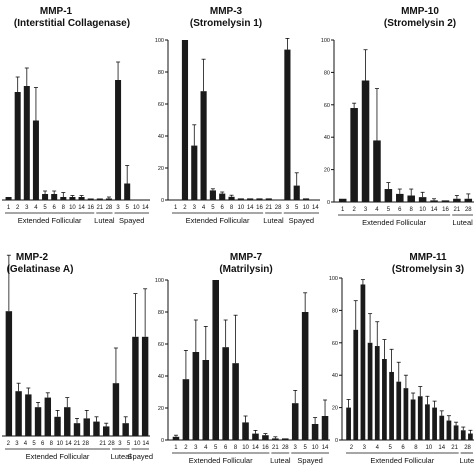 The image size is (474, 474). What do you see at coordinates (420, 23) in the screenshot?
I see `panel-subtitle: (Stromelysin 2)` at bounding box center [420, 23].